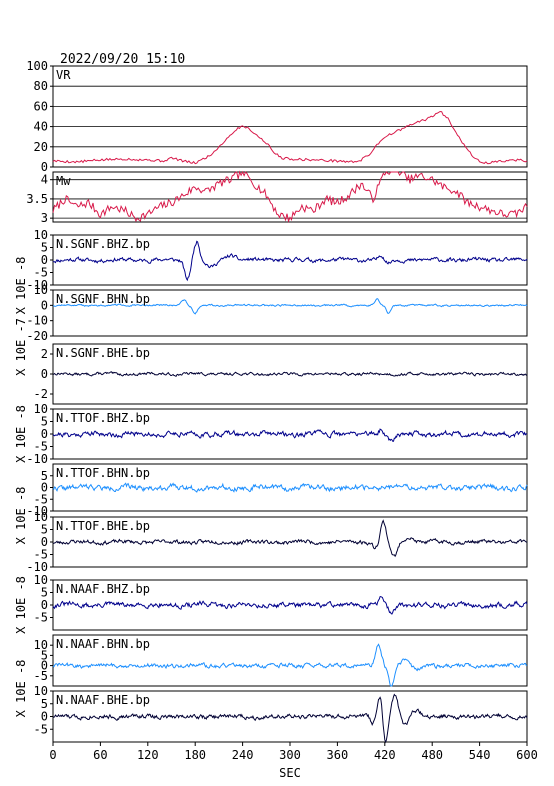 The height and width of the screenshot is (786, 554). I want to click on x-axis: 0 60 120 180 240 300 360 420 480 540 600, so click(293, 752).